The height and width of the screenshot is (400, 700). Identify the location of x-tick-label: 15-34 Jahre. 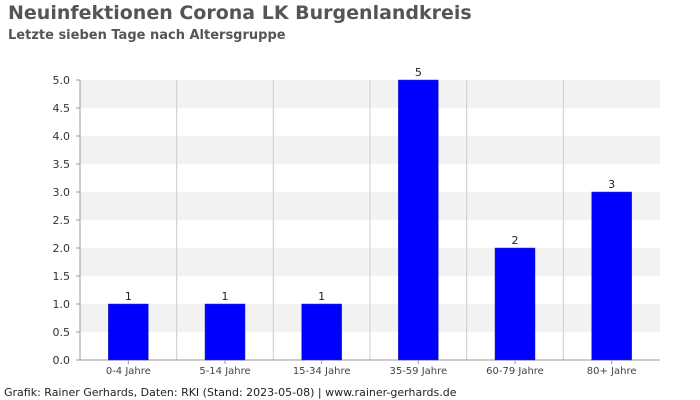
(322, 371).